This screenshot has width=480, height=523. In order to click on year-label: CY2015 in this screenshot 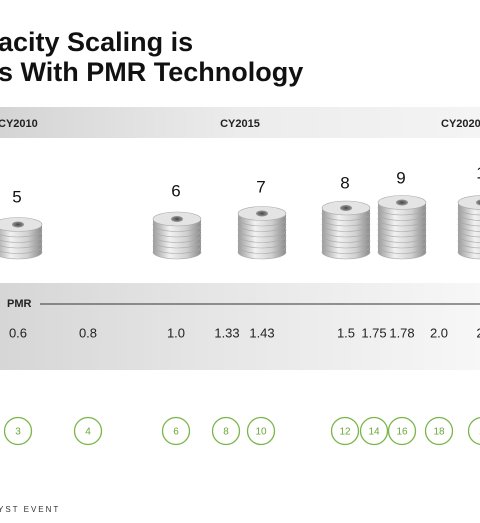, I will do `click(240, 124)`.